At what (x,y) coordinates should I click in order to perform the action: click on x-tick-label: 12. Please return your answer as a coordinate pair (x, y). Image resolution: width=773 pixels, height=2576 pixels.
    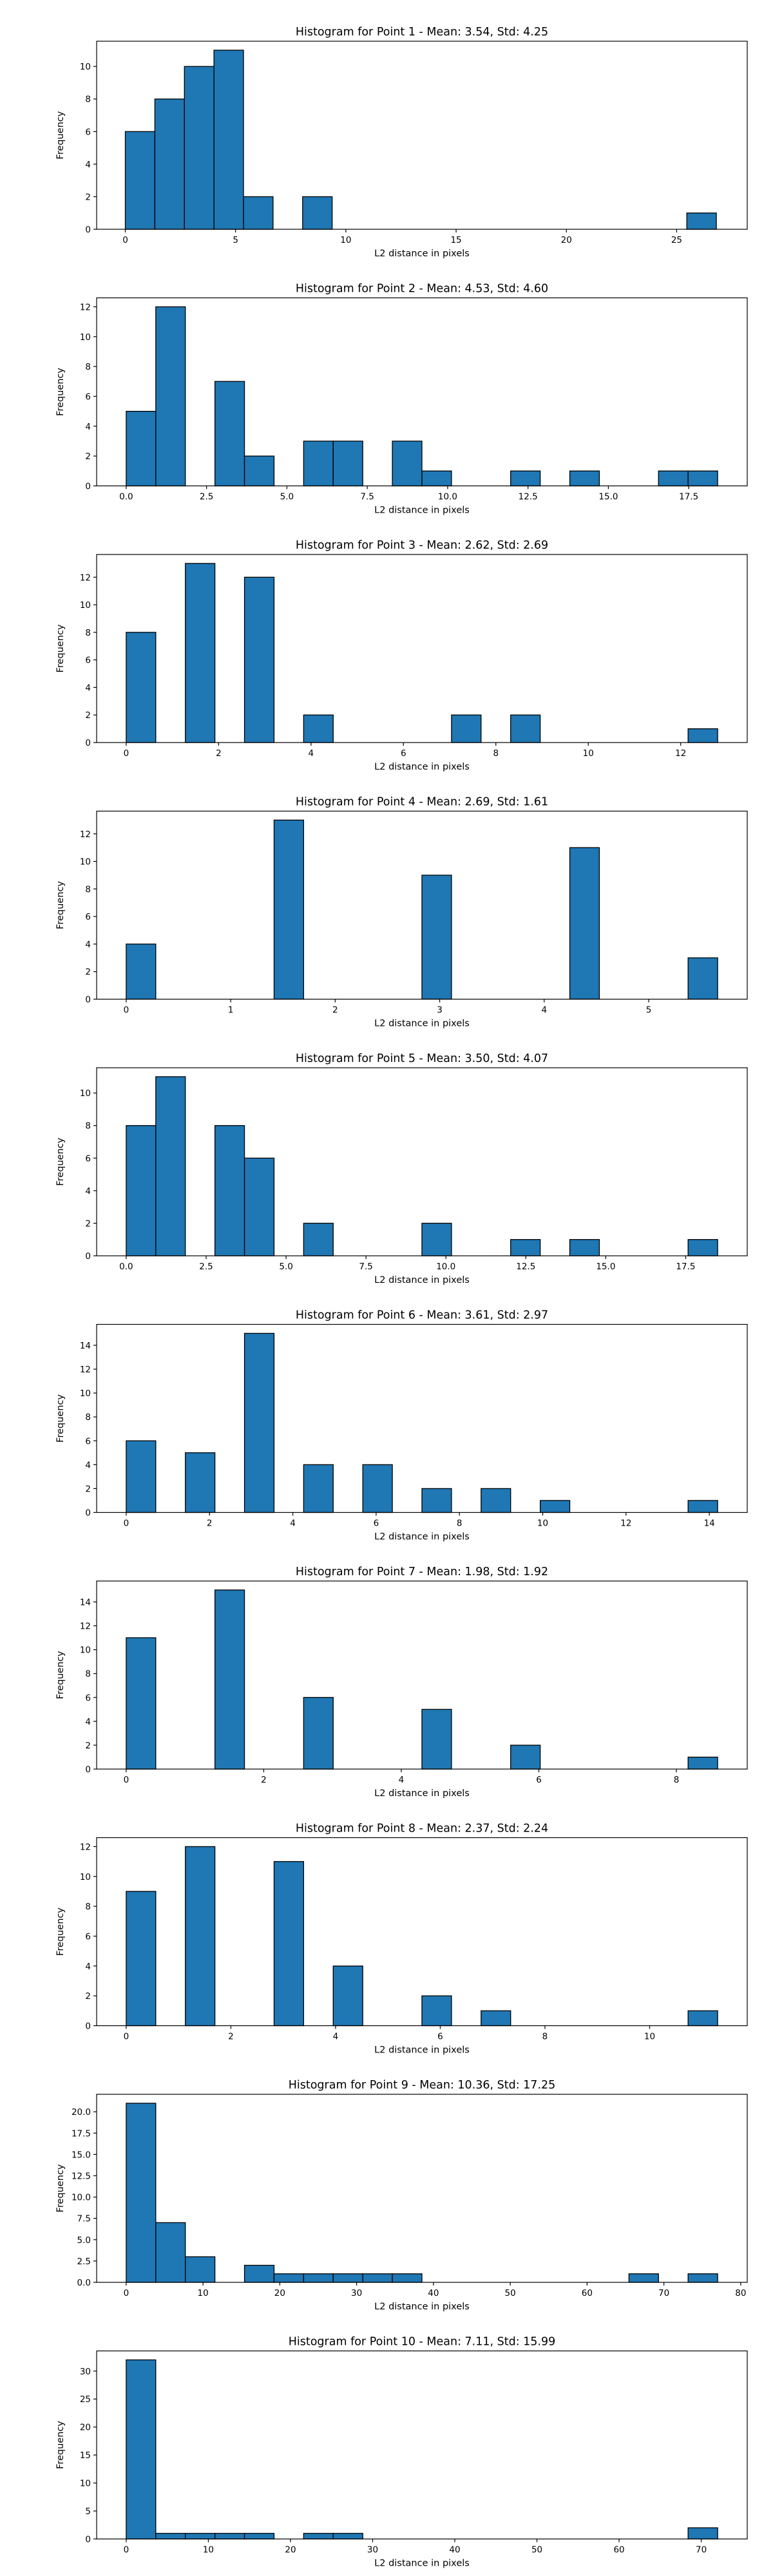
    Looking at the image, I should click on (625, 1524).